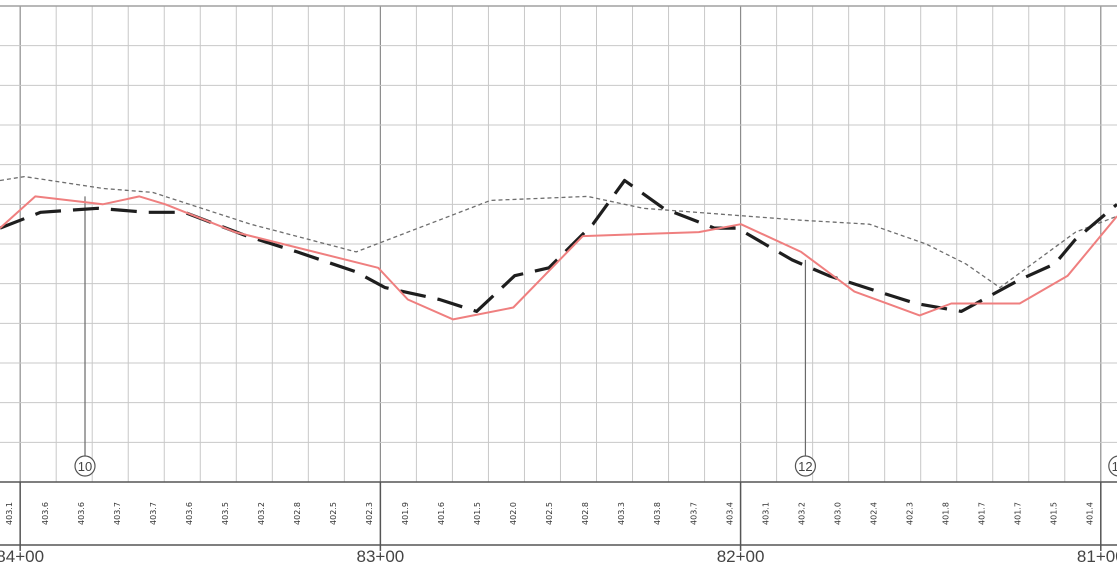 This screenshot has width=1117, height=569. What do you see at coordinates (381, 556) in the screenshot?
I see `station-tick-label: 83+00` at bounding box center [381, 556].